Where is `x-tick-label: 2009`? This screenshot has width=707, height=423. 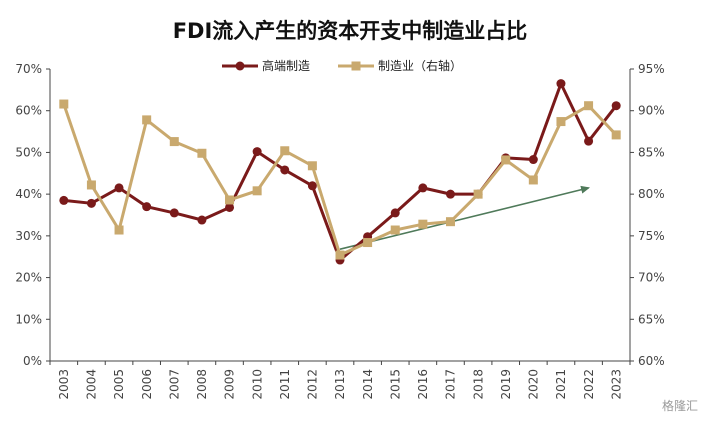 x-tick-label: 2009 is located at coordinates (230, 384).